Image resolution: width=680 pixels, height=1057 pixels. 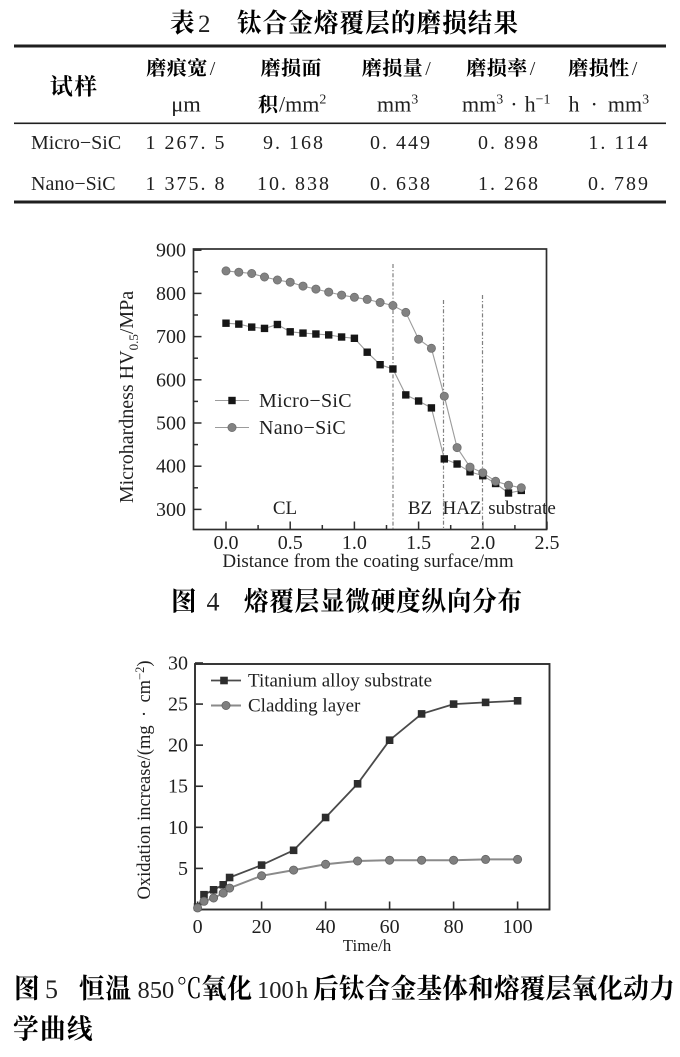 What do you see at coordinates (156, 990) in the screenshot?
I see `svg-text: 850` at bounding box center [156, 990].